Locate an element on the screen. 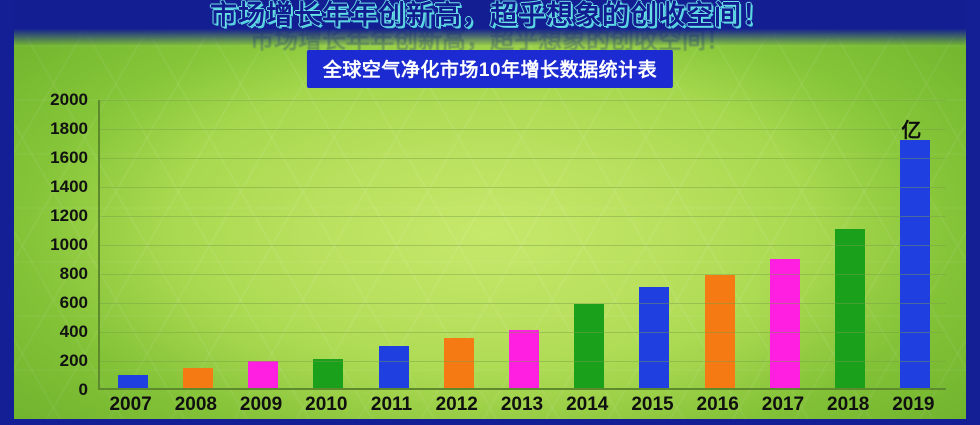 This screenshot has height=425, width=980. headline-ghost-text: 市场增长年年创新高，超乎想象的创收空间！ is located at coordinates (490, 40).